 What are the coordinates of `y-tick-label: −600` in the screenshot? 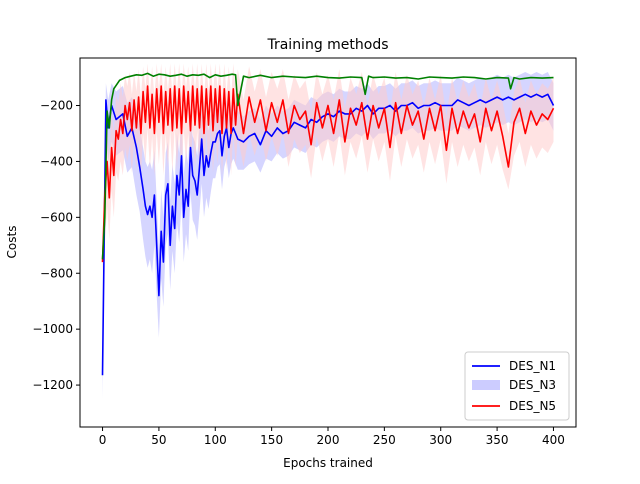 It's located at (56, 217).